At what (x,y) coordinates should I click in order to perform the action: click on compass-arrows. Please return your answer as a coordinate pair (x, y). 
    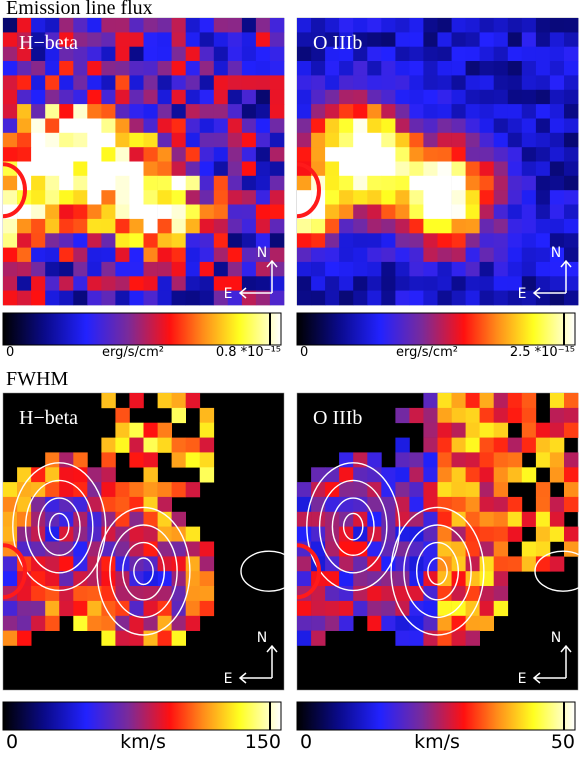
    Looking at the image, I should click on (258, 279).